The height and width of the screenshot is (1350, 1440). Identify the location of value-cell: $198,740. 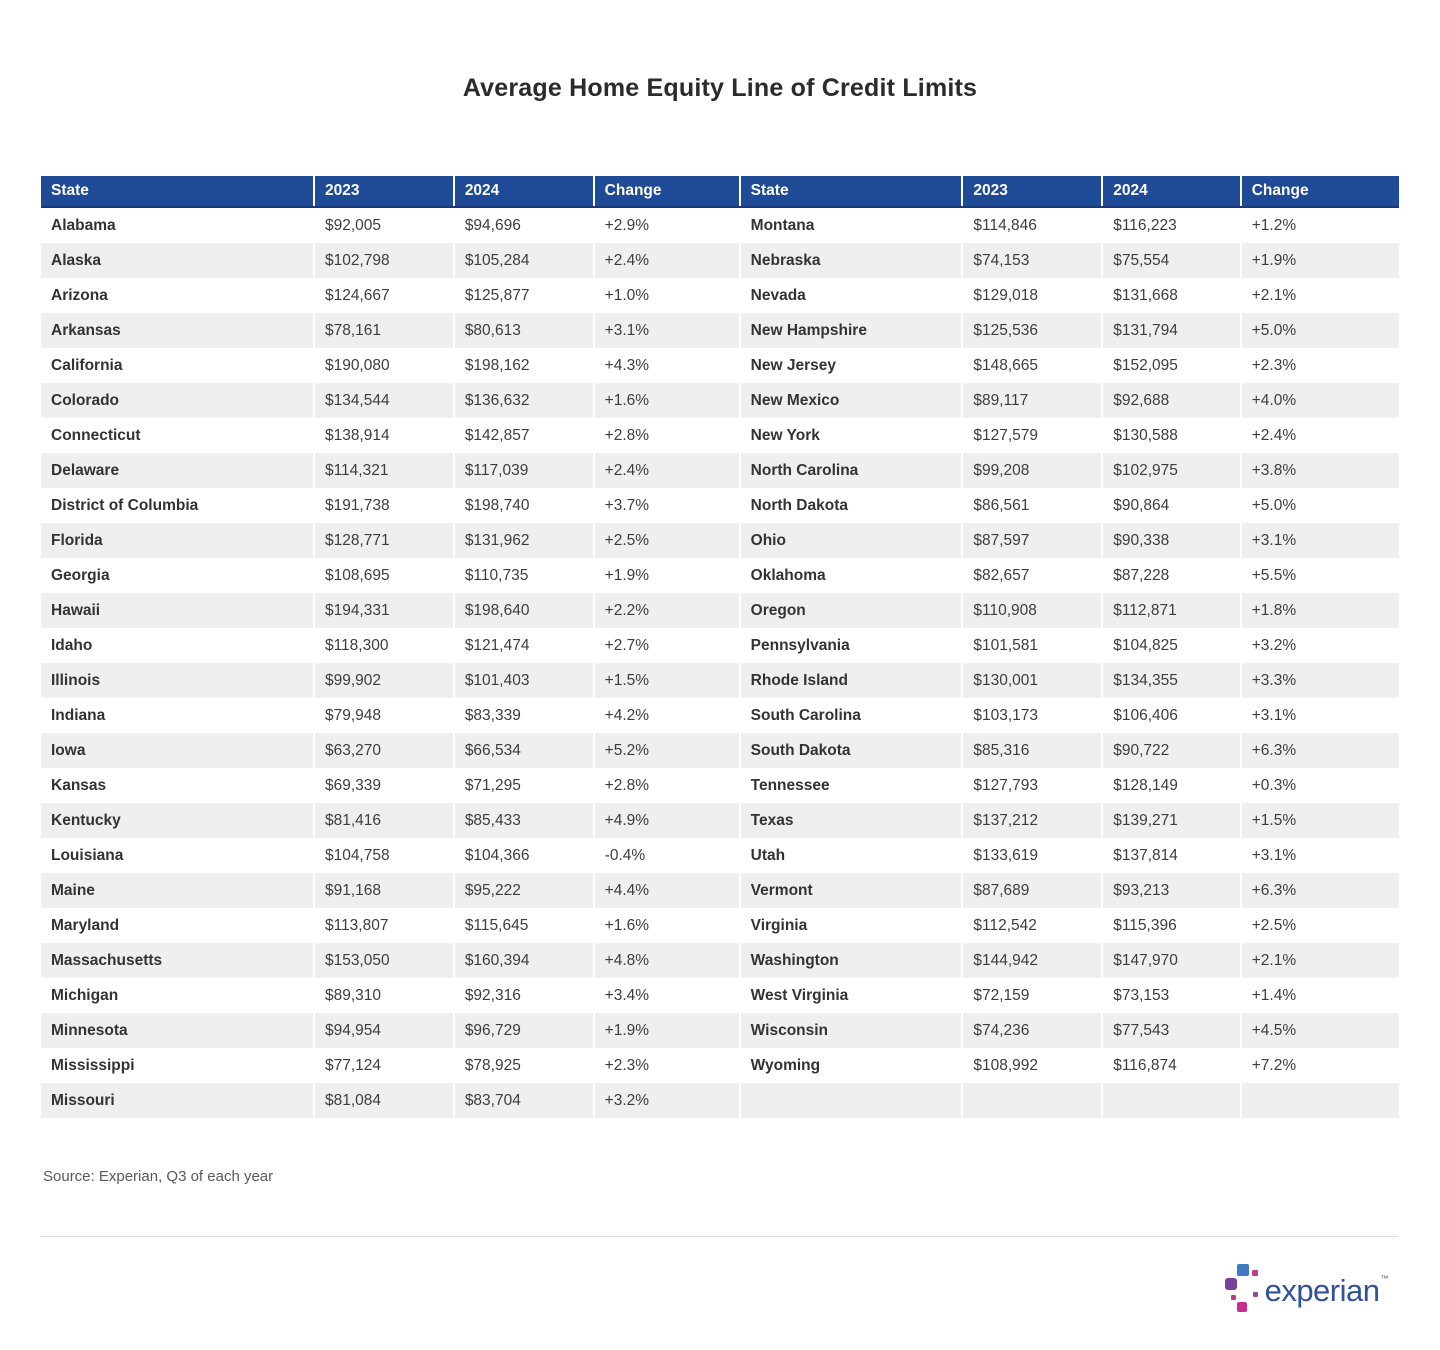
(524, 505).